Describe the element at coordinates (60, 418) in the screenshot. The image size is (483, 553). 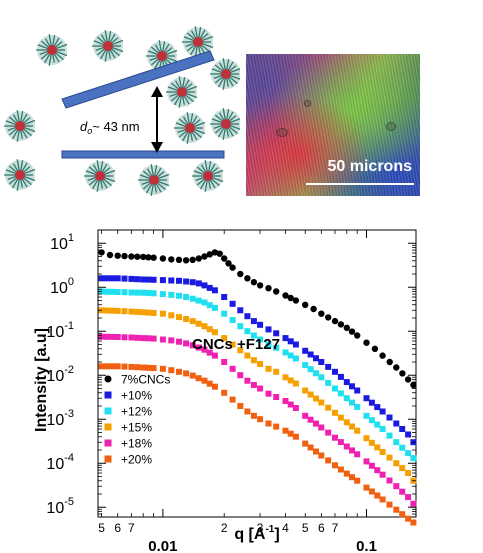
I see `y-tick-label: 10⁻³` at that location.